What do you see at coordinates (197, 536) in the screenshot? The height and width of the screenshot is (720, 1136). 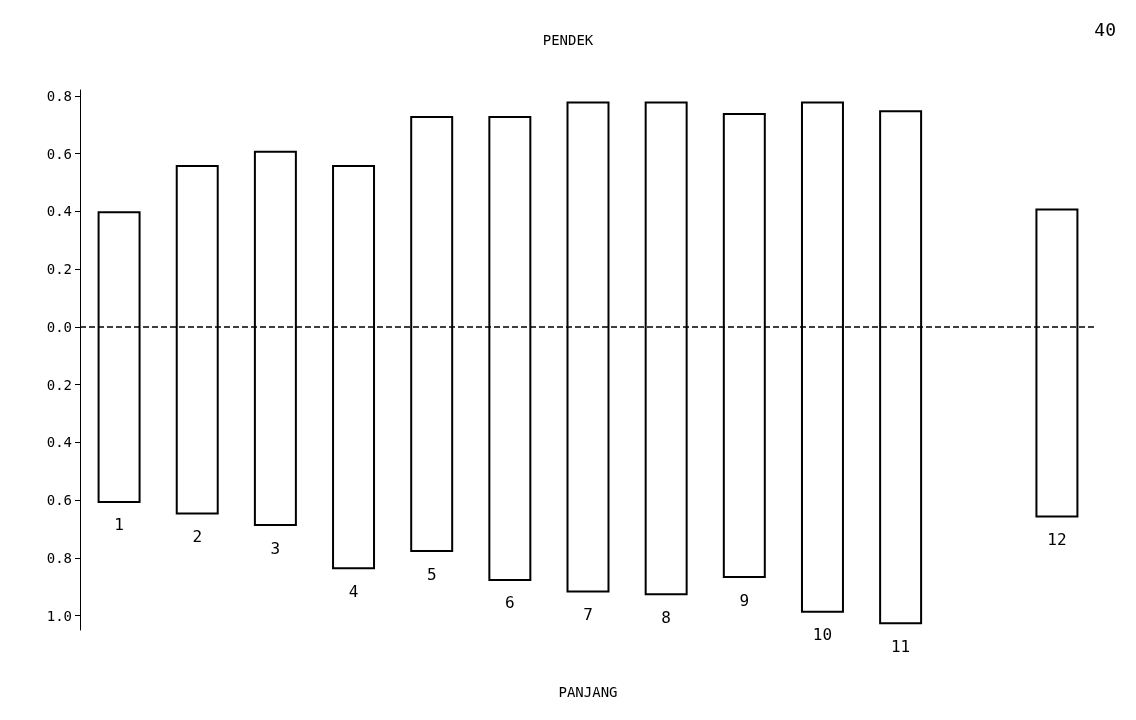 I see `x-tick-label: 2` at bounding box center [197, 536].